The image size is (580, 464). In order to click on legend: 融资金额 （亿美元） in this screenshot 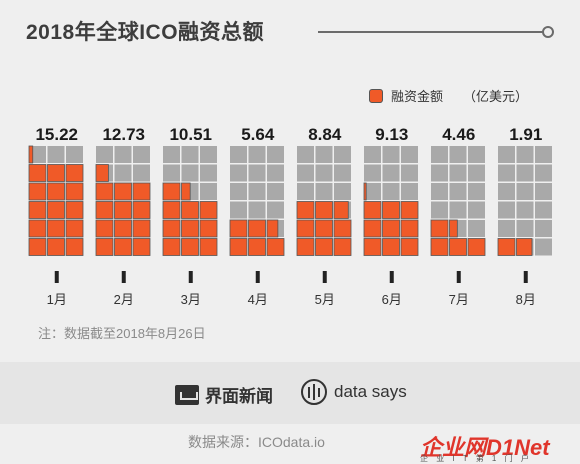, I will do `click(448, 95)`.